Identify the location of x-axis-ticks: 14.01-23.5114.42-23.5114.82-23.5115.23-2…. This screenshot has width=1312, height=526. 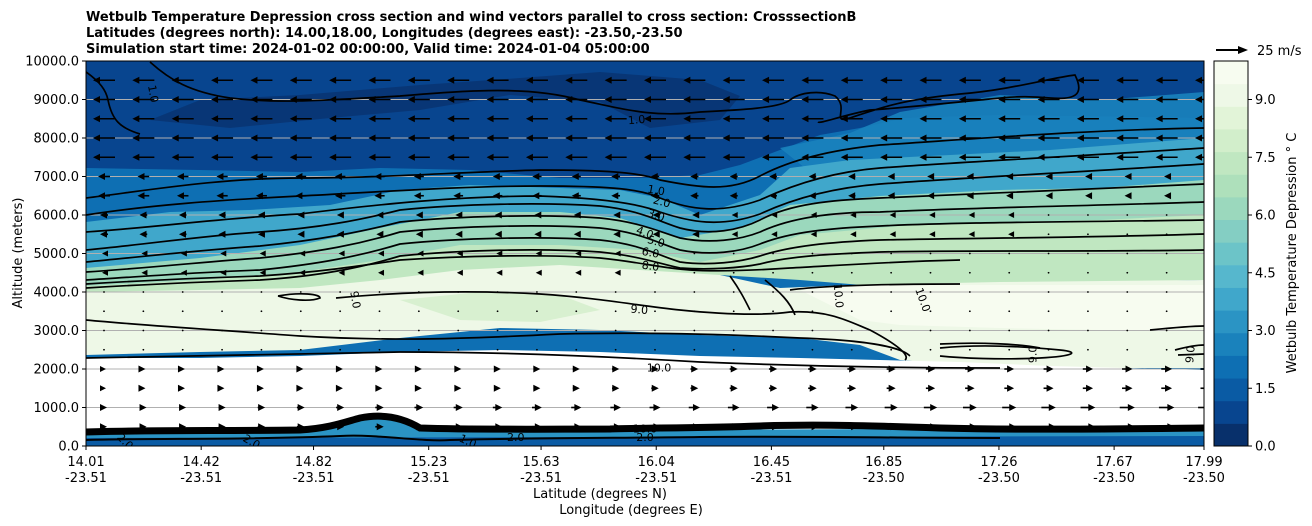
(645, 466).